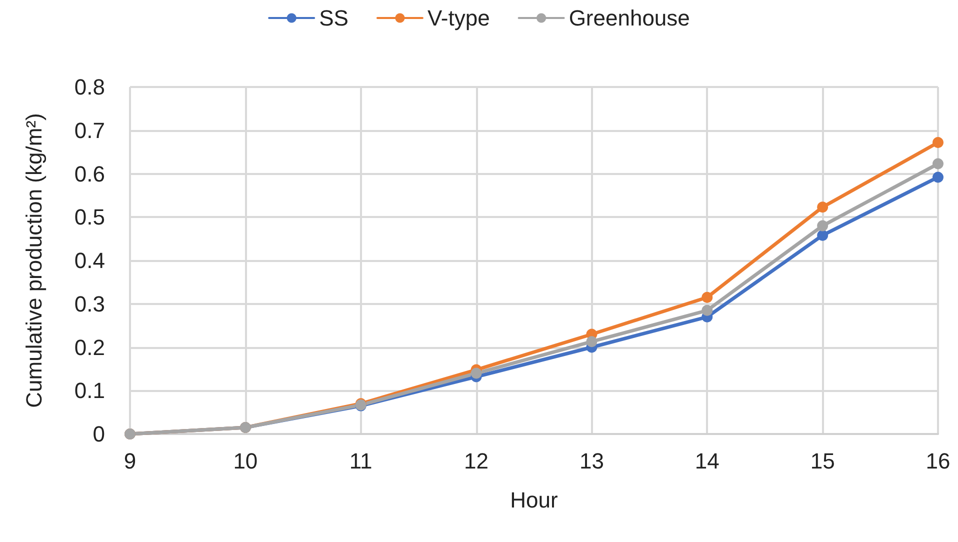 The image size is (958, 542). I want to click on legend-label: V-type, so click(458, 18).